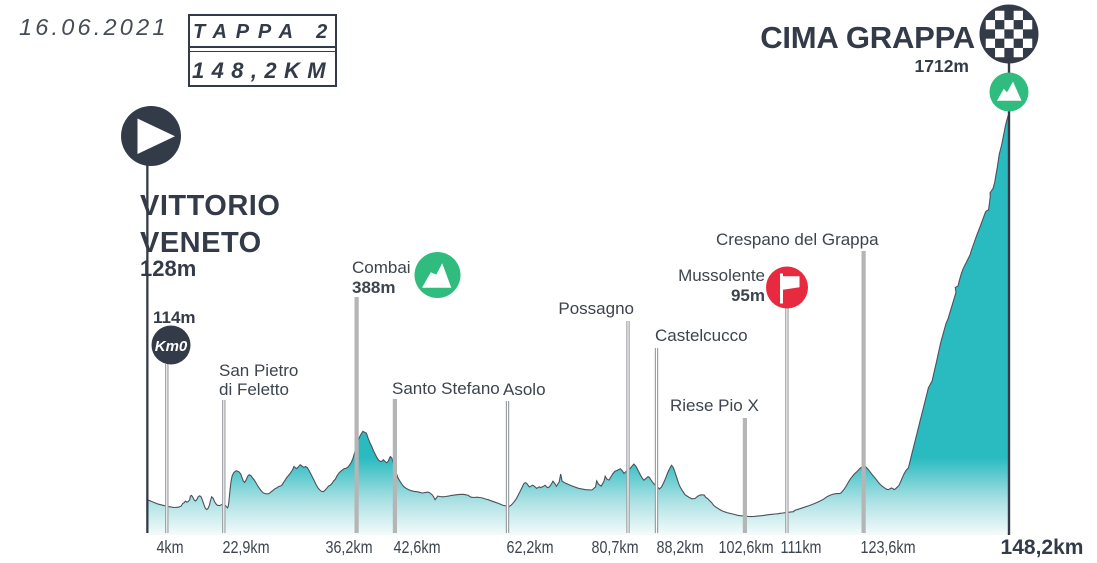 The width and height of the screenshot is (1097, 563). Describe the element at coordinates (171, 346) in the screenshot. I see `svg-text: Km0` at that location.